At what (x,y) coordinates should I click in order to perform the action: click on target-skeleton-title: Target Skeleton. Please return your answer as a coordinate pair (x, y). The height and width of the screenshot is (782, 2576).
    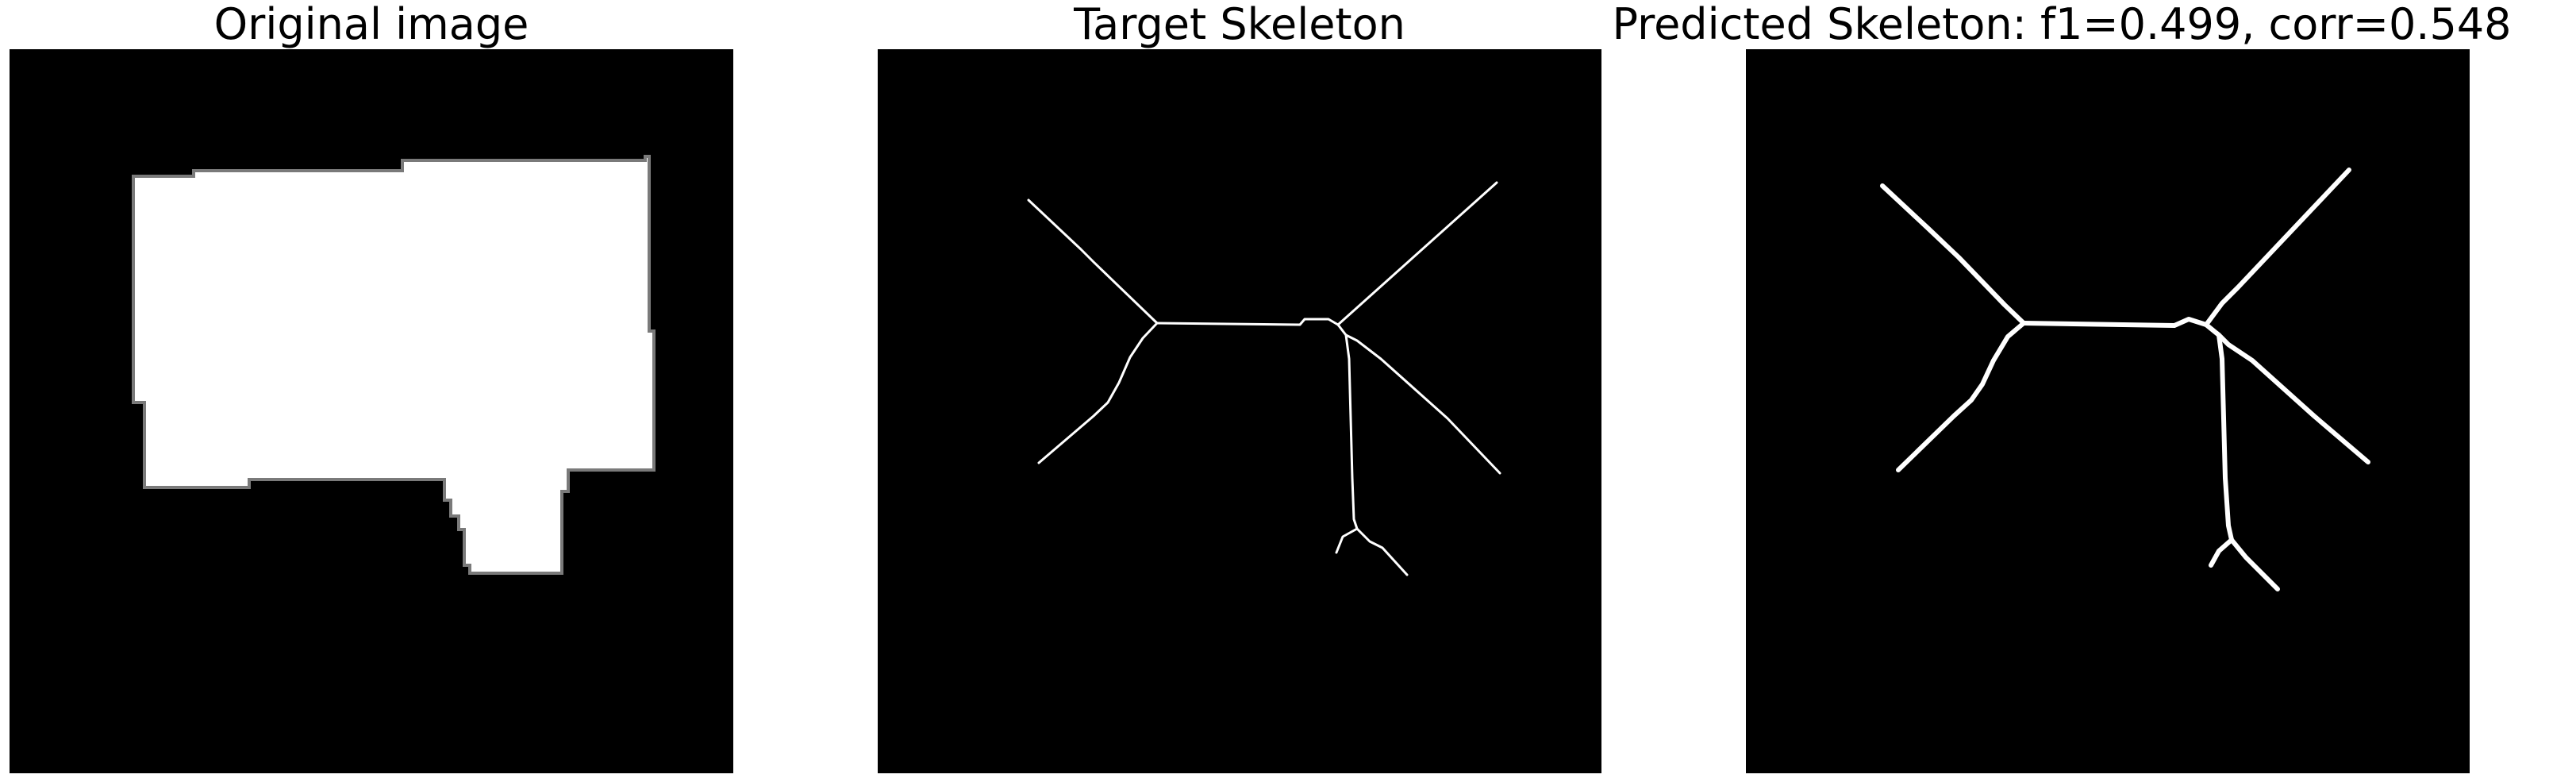
    Looking at the image, I should click on (1239, 24).